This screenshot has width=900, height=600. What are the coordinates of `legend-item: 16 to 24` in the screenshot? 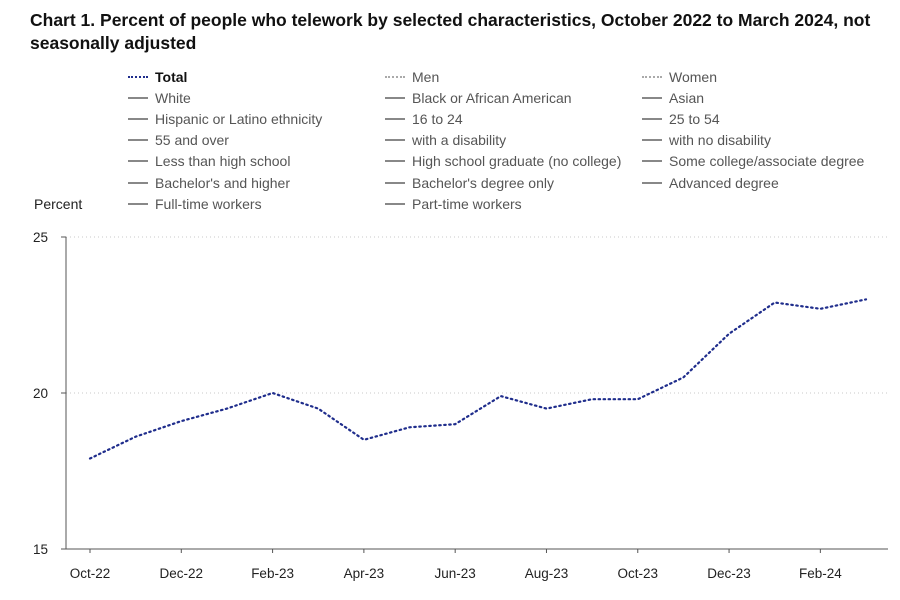 It's located at (513, 118).